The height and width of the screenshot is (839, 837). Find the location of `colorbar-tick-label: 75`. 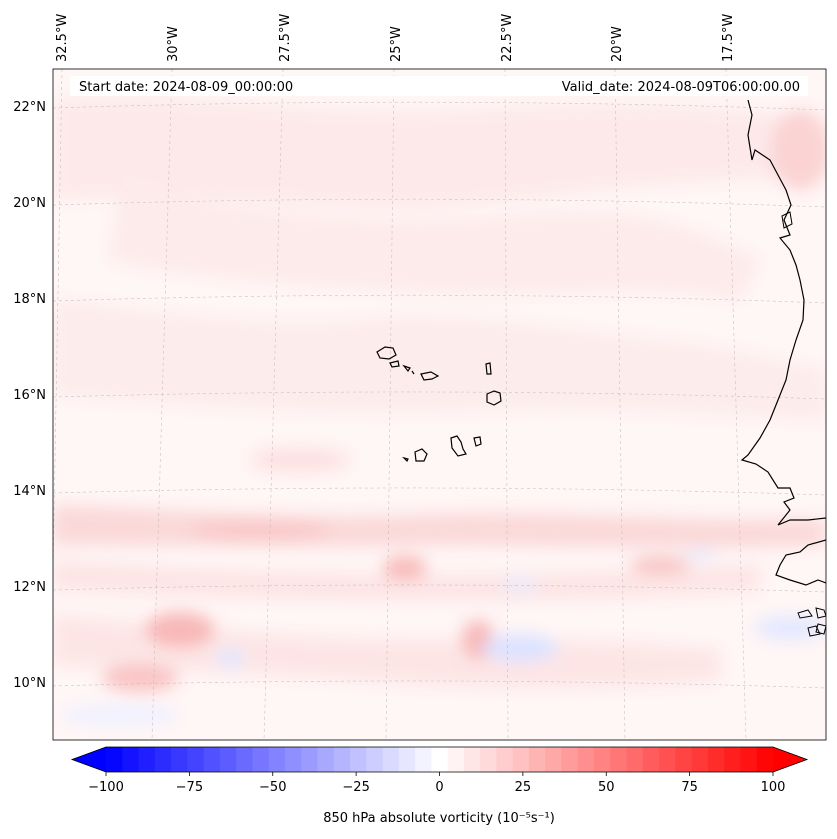

colorbar-tick-label: 75 is located at coordinates (689, 787).